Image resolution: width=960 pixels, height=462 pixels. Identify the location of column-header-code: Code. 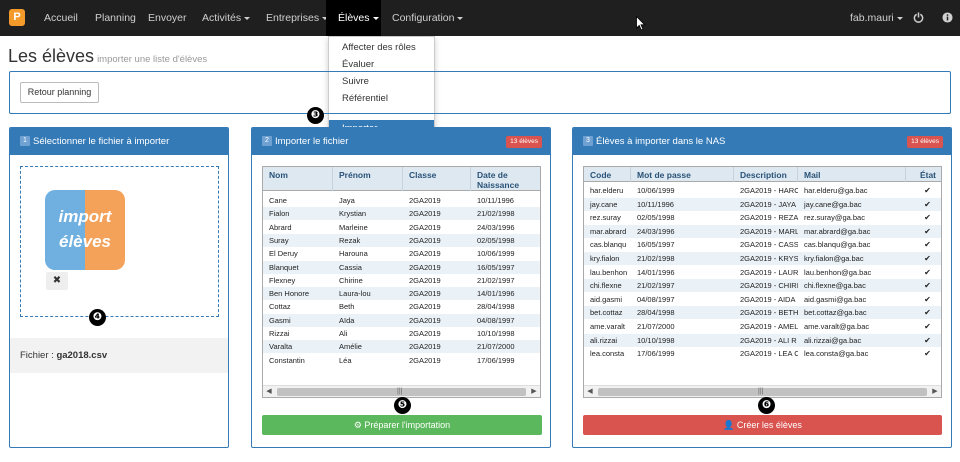
(607, 174).